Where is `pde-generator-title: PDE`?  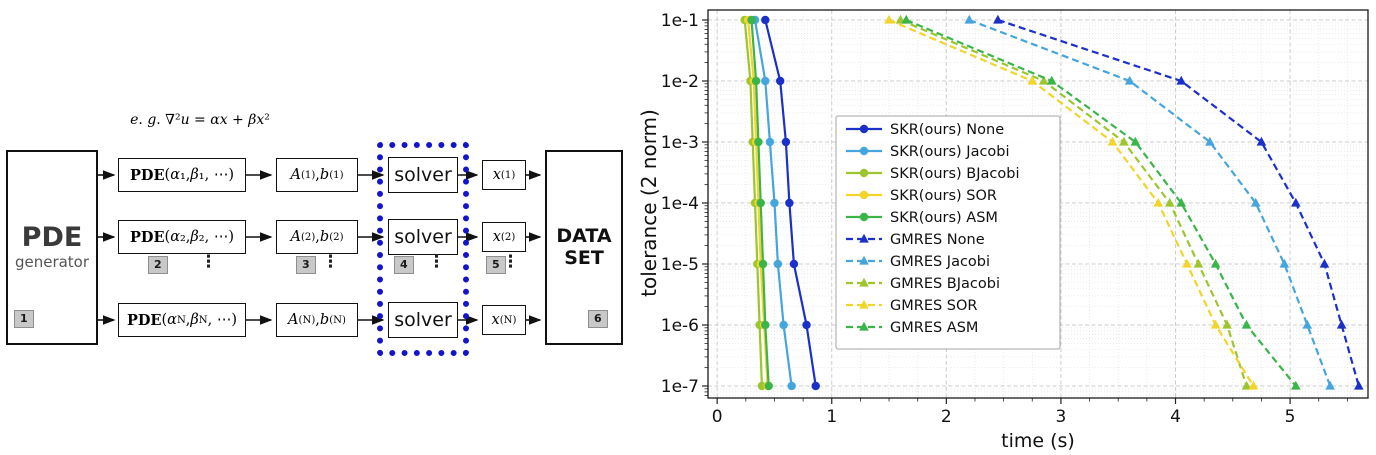 pde-generator-title: PDE is located at coordinates (52, 238).